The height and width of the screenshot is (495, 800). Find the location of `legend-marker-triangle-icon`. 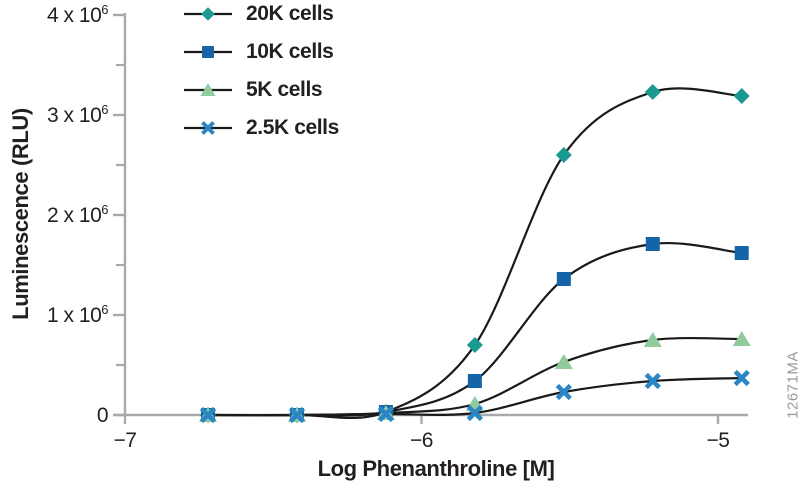

legend-marker-triangle-icon is located at coordinates (208, 89).